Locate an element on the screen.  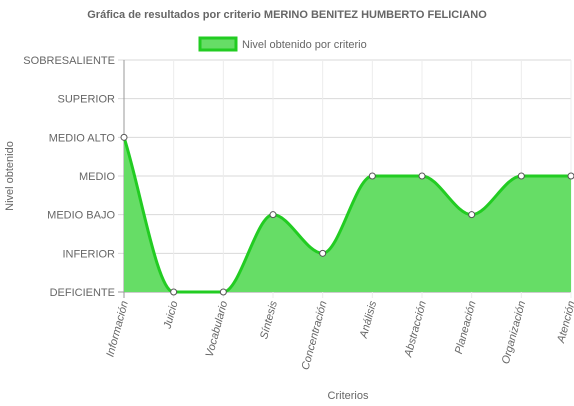
legend-swatch is located at coordinates (218, 44).